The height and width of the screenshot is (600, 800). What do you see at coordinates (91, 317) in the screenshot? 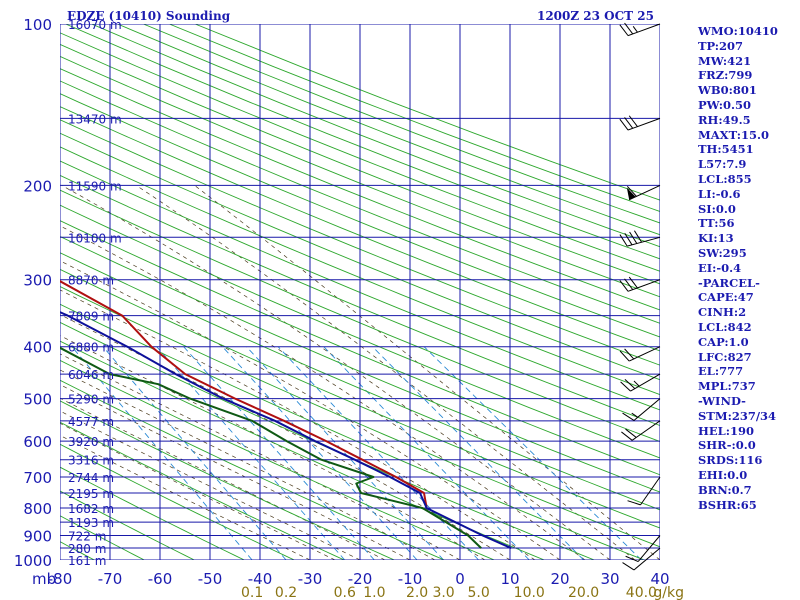
I see `height-label: 7809 m` at bounding box center [91, 317].